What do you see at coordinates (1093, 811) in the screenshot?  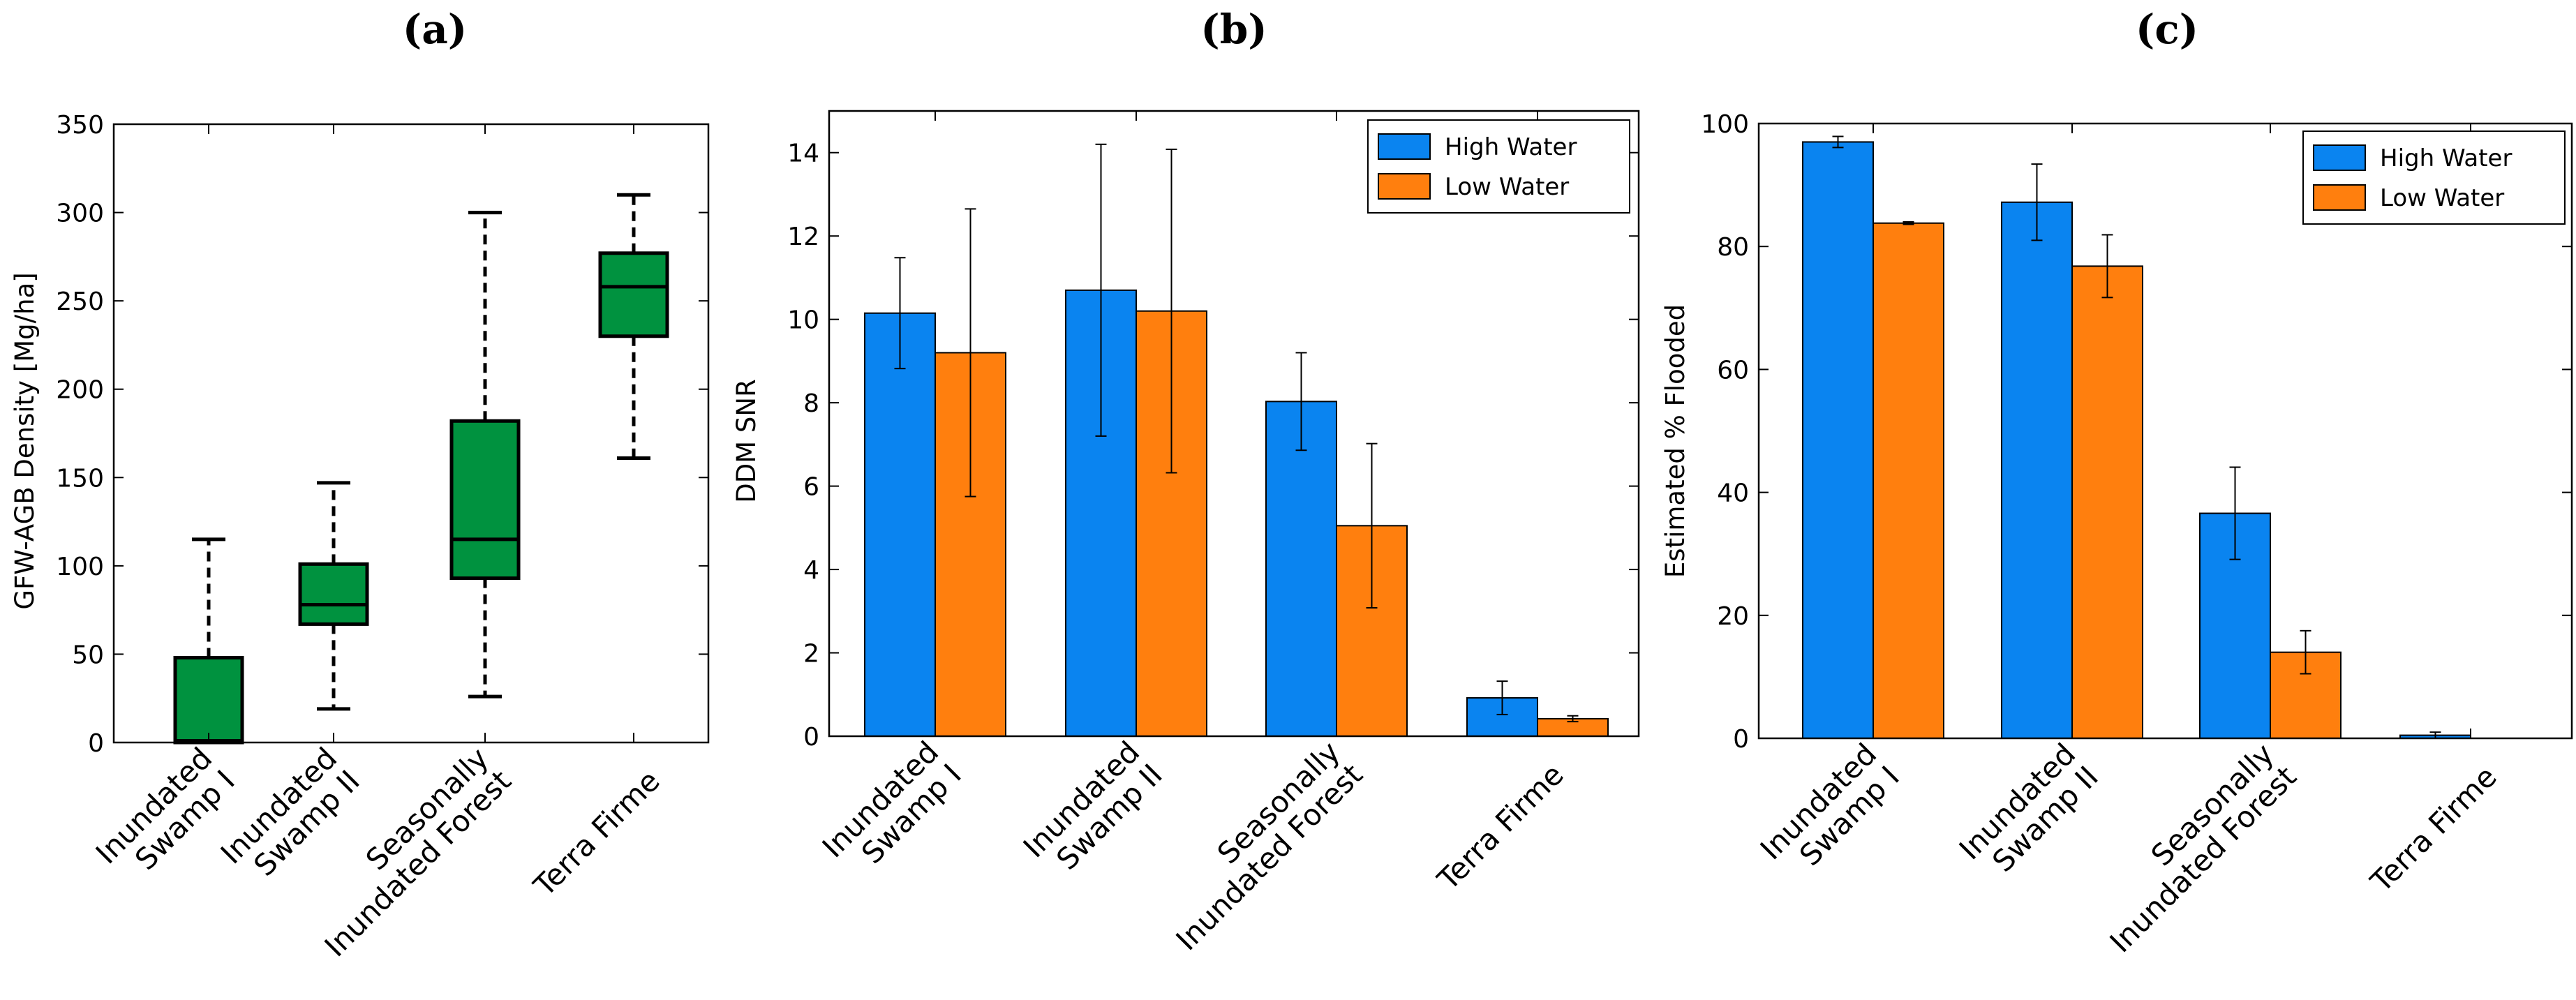 I see `panel-b-category-label: InundatedSwamp II` at bounding box center [1093, 811].